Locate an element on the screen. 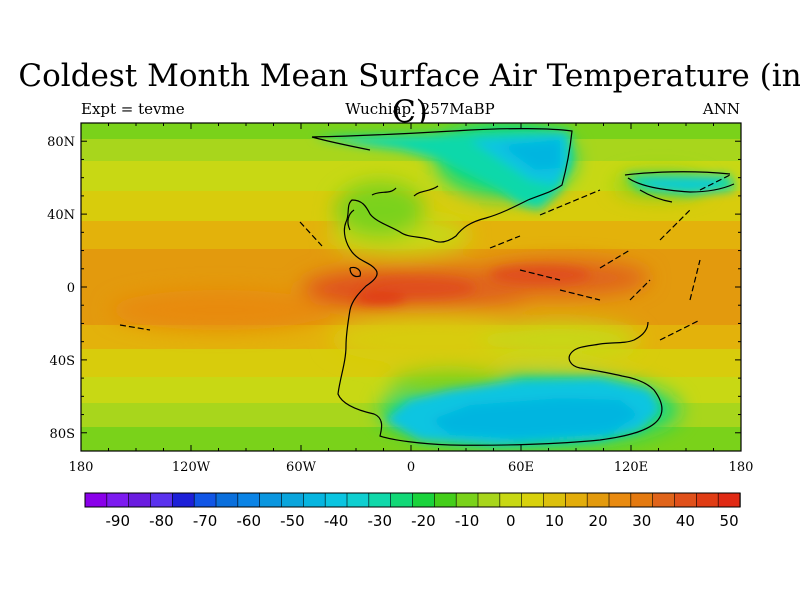 This screenshot has height=600, width=800. x-tick-label: 120W is located at coordinates (191, 467).